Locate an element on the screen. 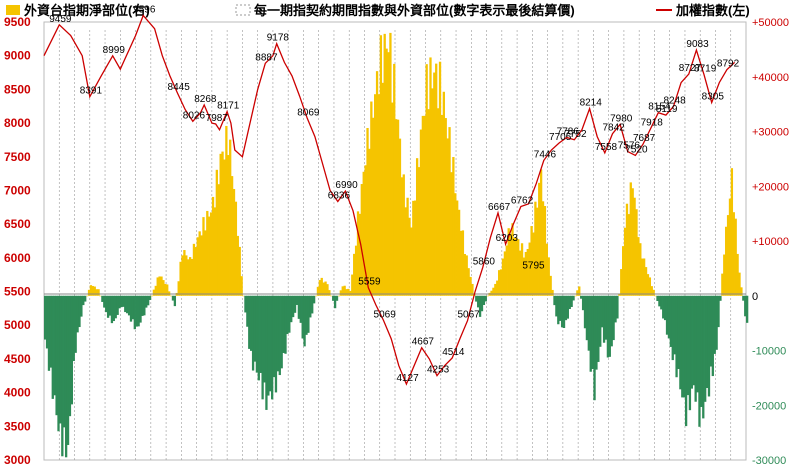 This screenshot has width=800, height=471. settlement-label: 8119 is located at coordinates (667, 109).